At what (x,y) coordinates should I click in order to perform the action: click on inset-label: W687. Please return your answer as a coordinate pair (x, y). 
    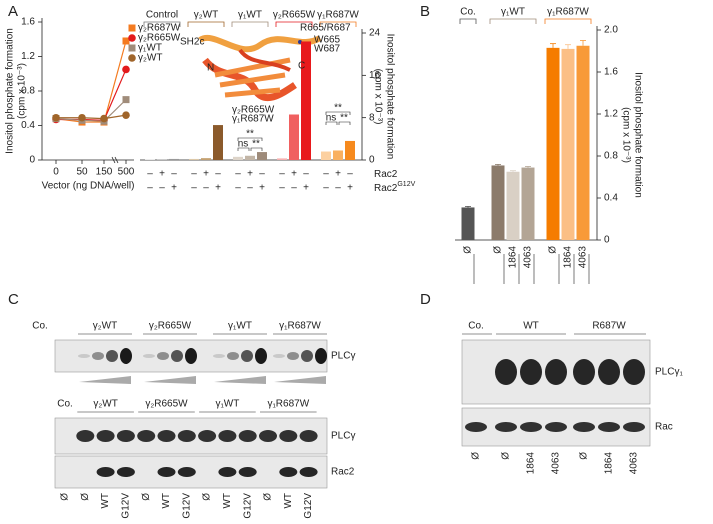
    Looking at the image, I should click on (327, 49).